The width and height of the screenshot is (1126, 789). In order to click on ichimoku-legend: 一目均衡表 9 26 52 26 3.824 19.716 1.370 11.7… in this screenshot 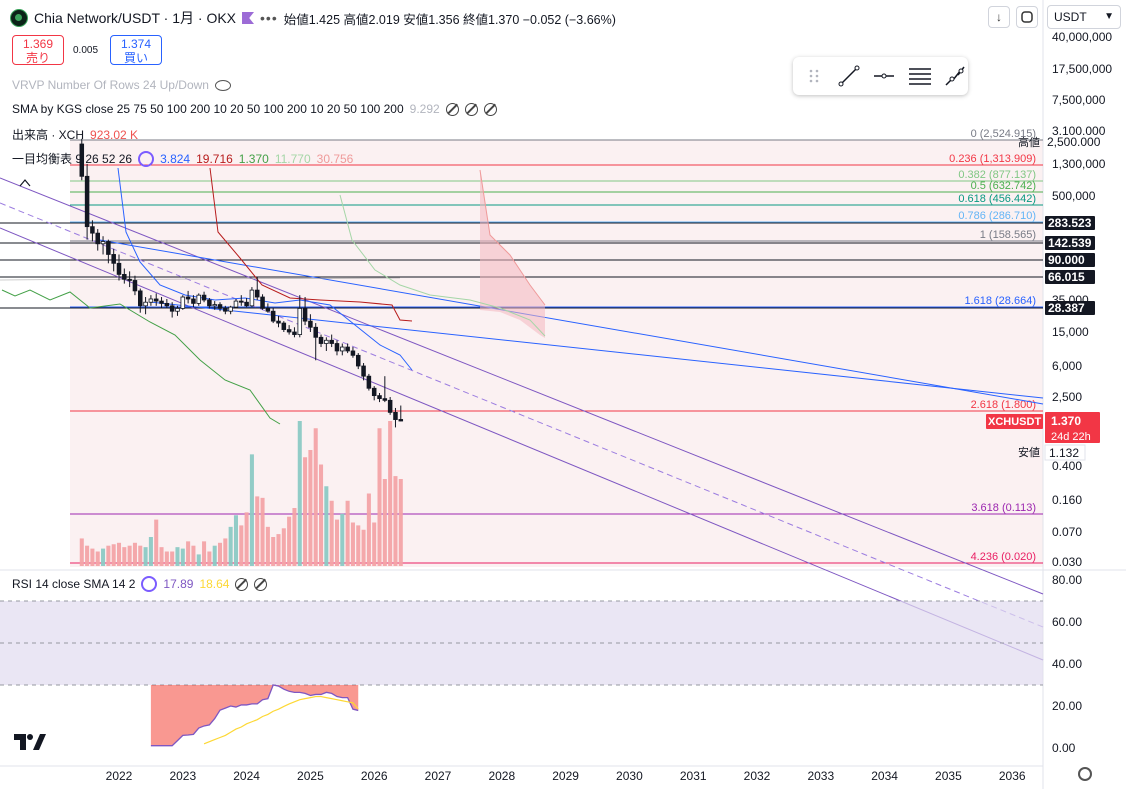, I will do `click(182, 158)`.